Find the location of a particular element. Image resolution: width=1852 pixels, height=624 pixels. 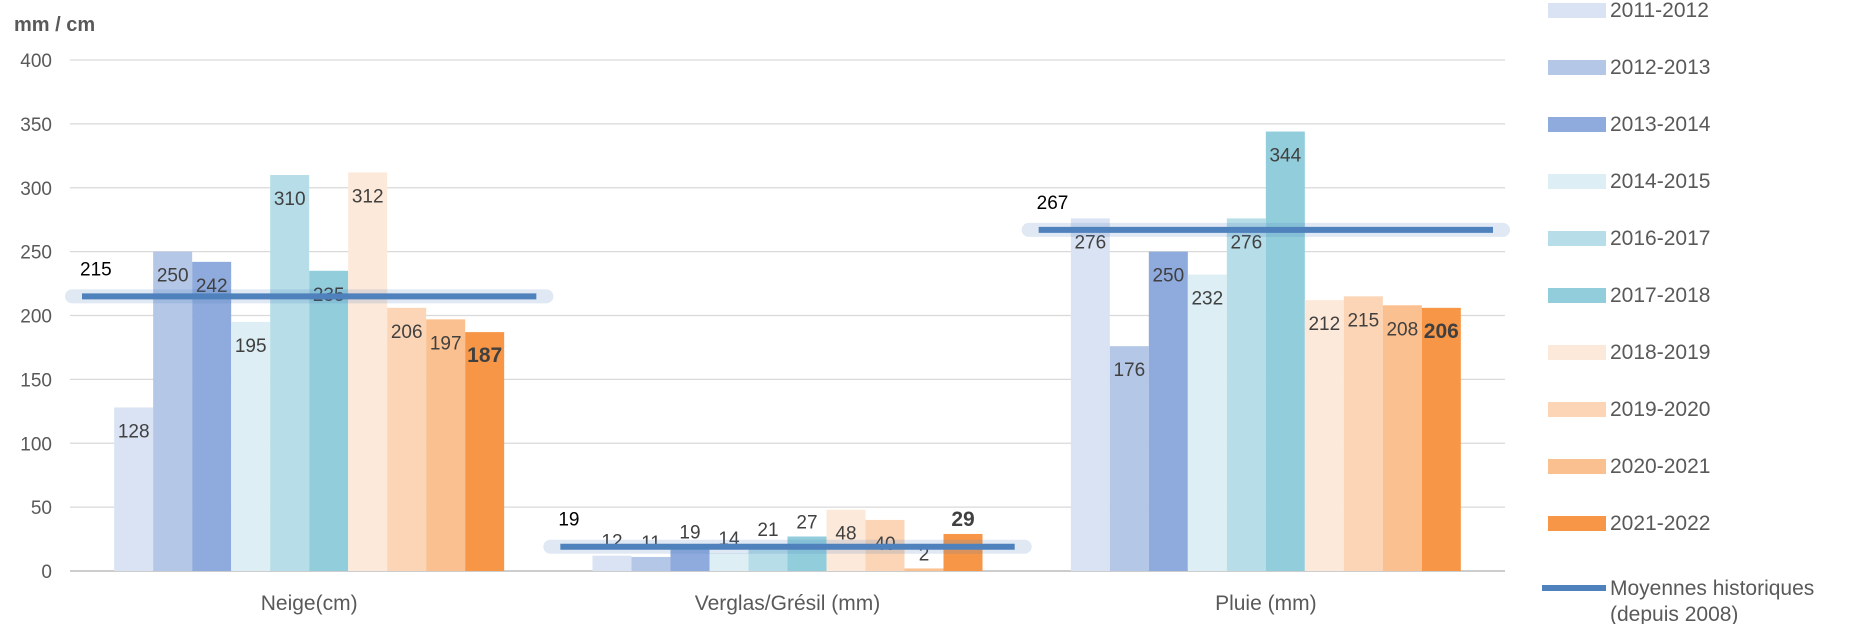

y-tick-label: 50 is located at coordinates (41, 508).